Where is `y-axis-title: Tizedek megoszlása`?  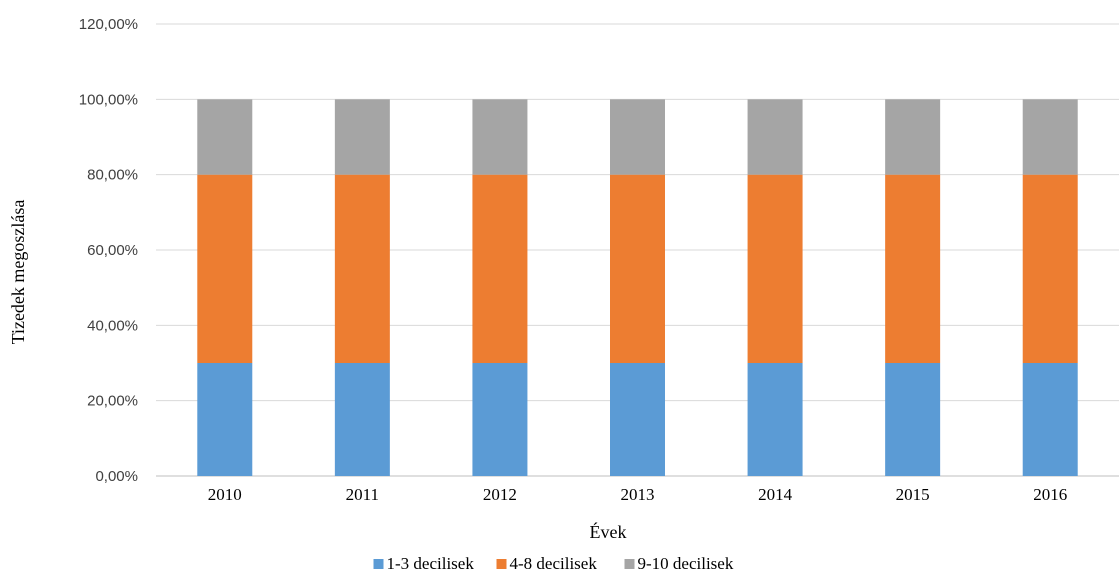
y-axis-title: Tizedek megoszlása is located at coordinates (18, 272).